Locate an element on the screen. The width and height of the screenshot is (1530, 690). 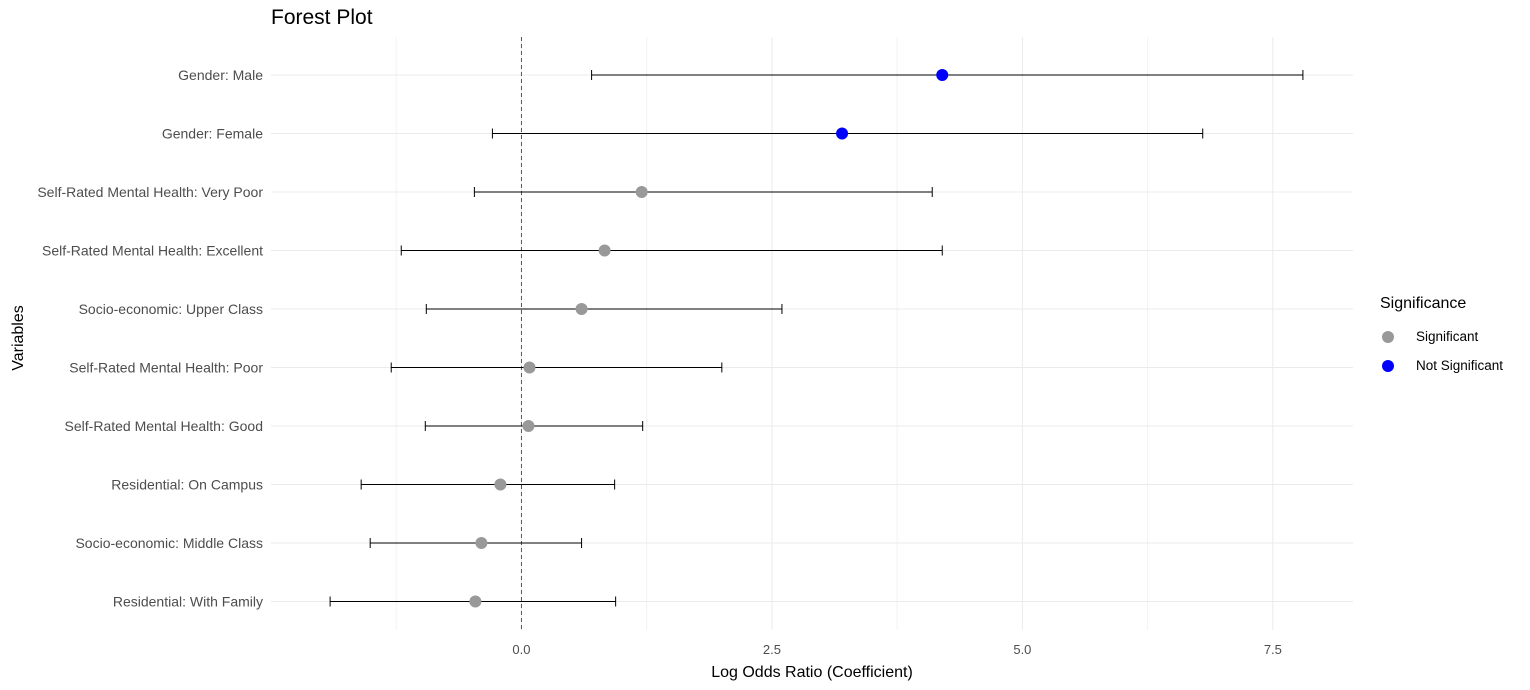
x-tick-labels: 0.0 2.5 5.0 7.5 is located at coordinates (896, 649).